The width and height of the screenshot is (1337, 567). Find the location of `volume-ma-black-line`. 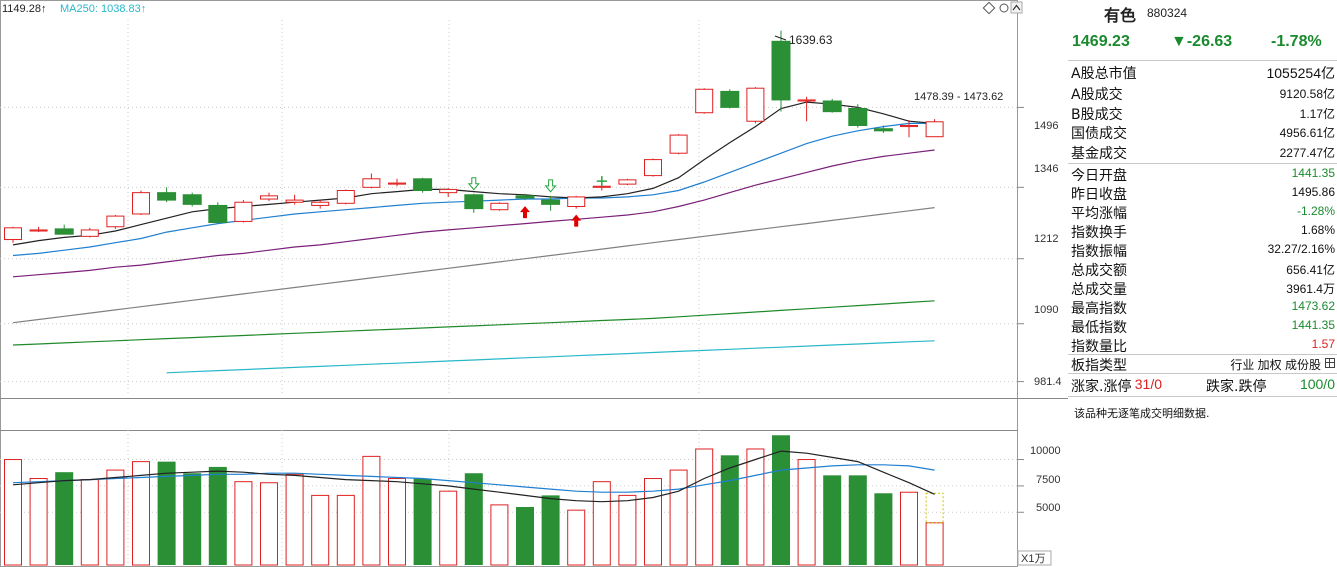

volume-ma-black-line is located at coordinates (473, 476).